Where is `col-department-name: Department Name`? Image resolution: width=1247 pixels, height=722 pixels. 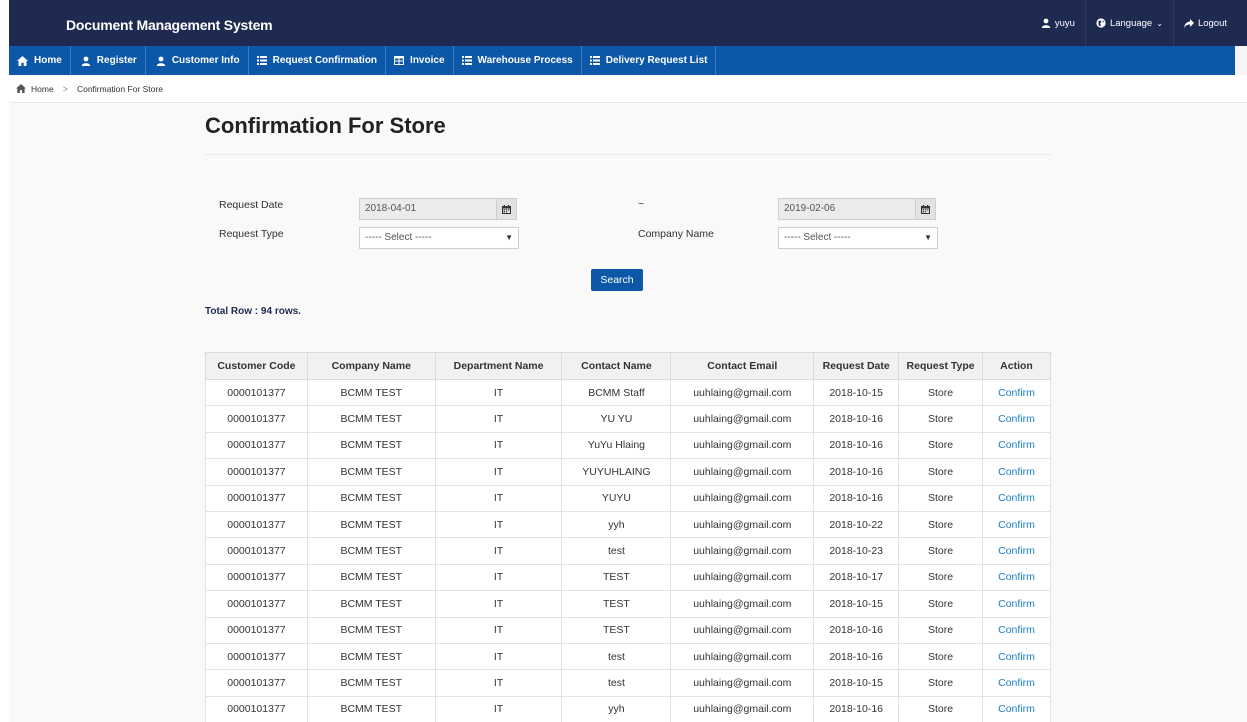
col-department-name: Department Name is located at coordinates (498, 366).